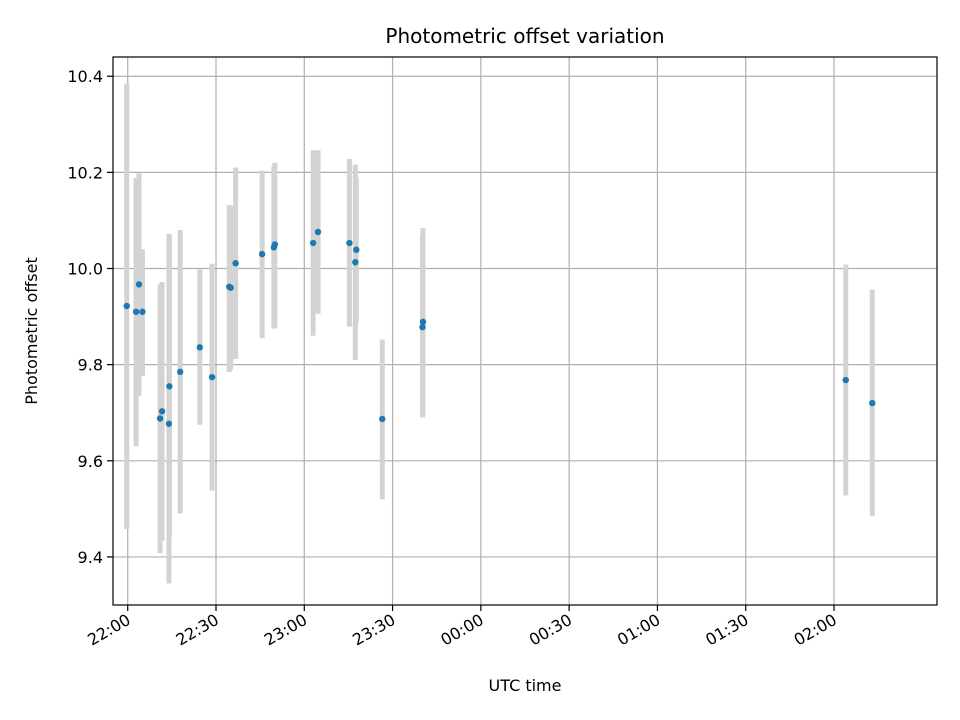  I want to click on y-tick-label: 10.4, so click(85, 76).